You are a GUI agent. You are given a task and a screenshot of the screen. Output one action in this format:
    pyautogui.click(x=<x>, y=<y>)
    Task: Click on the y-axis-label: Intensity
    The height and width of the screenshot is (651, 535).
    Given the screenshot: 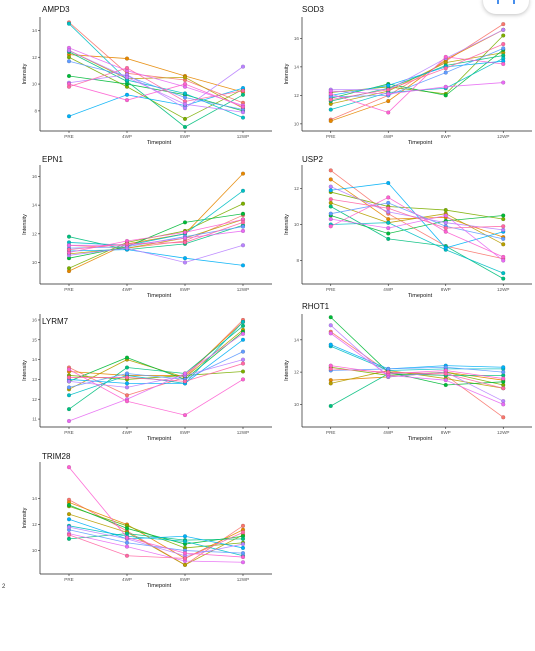 What is the action you would take?
    pyautogui.click(x=287, y=73)
    